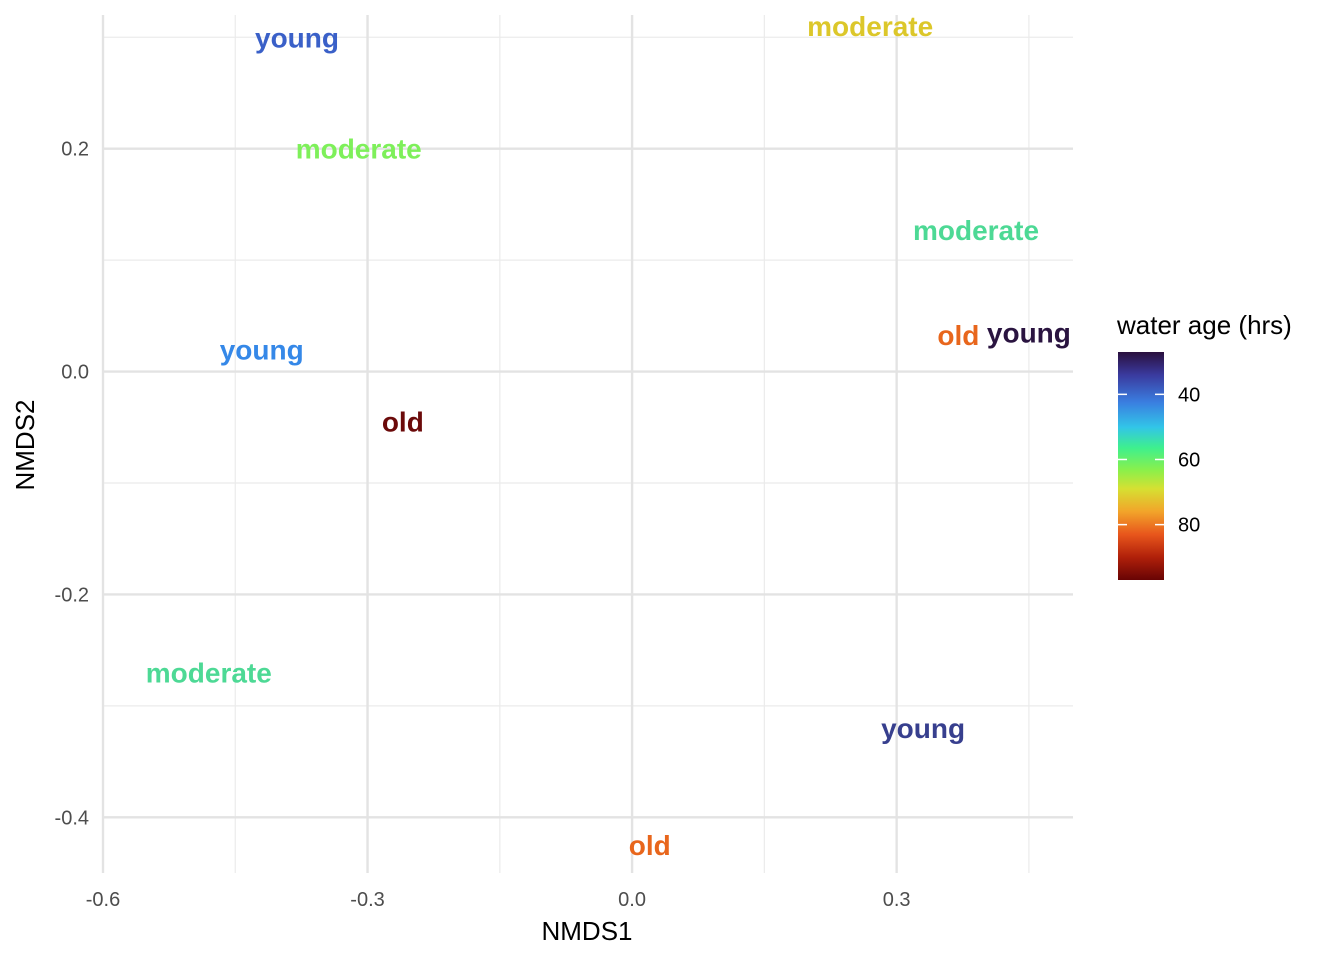 This screenshot has width=1344, height=960. I want to click on x-tick-label: 0.3, so click(897, 900).